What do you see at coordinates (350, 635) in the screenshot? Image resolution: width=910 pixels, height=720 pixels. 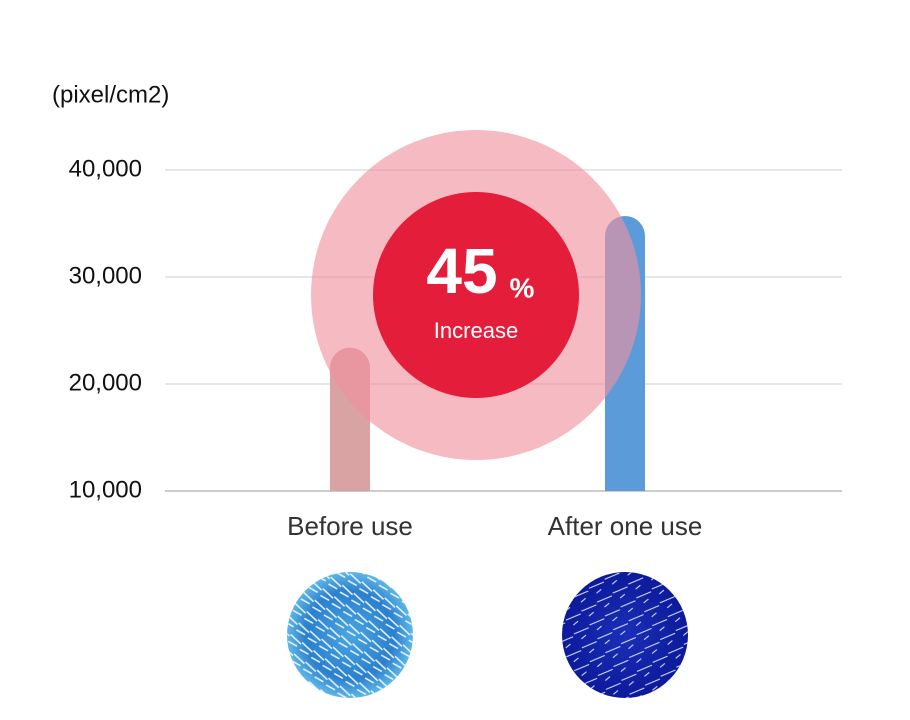 I see `sample-before-texture` at bounding box center [350, 635].